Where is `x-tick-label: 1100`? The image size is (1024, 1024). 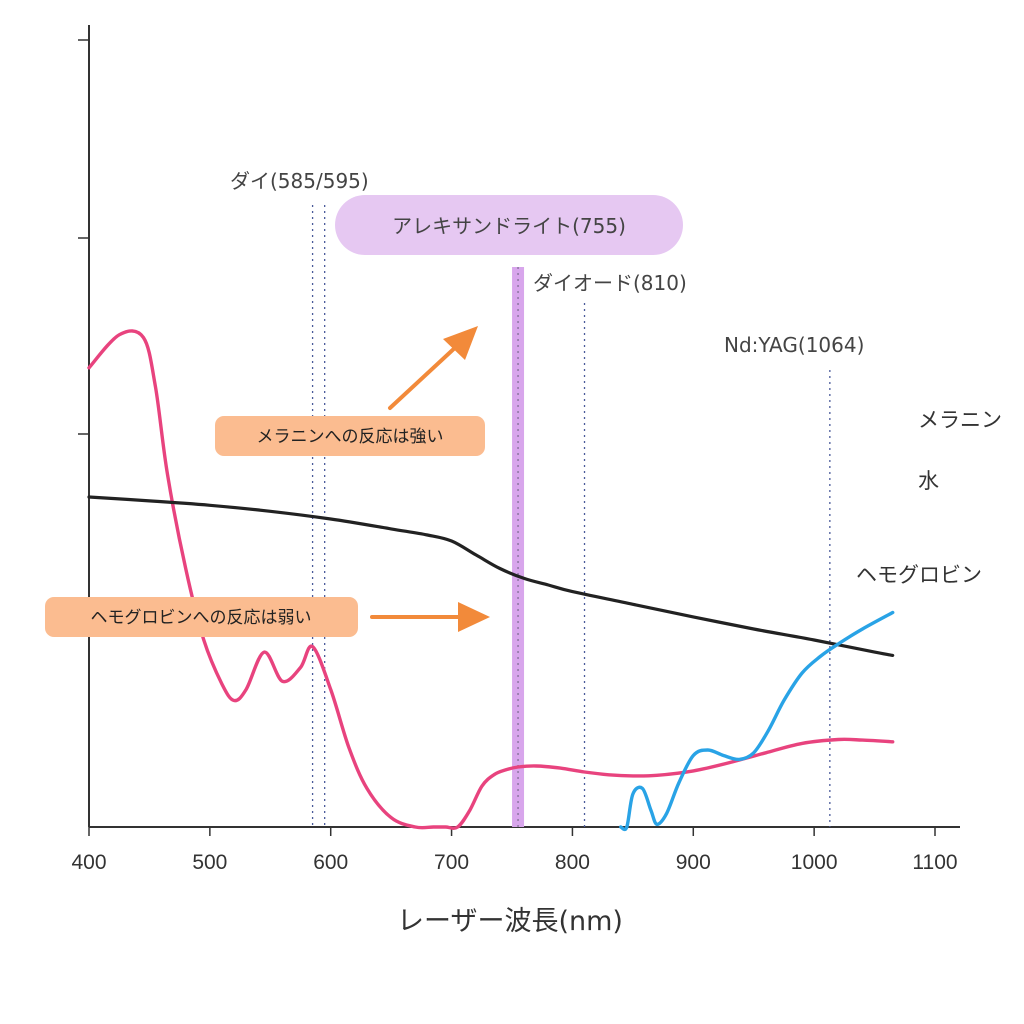 x-tick-label: 1100 is located at coordinates (934, 862).